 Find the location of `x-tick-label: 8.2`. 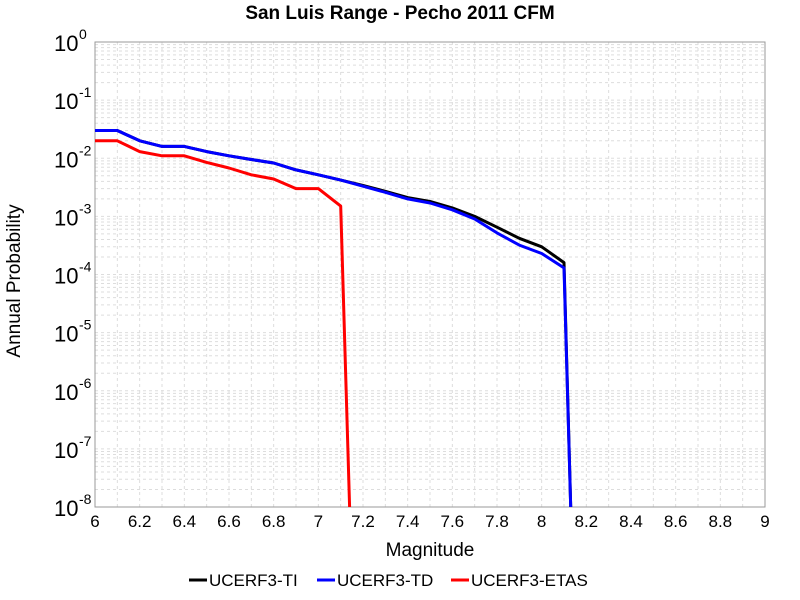

x-tick-label: 8.2 is located at coordinates (587, 521).